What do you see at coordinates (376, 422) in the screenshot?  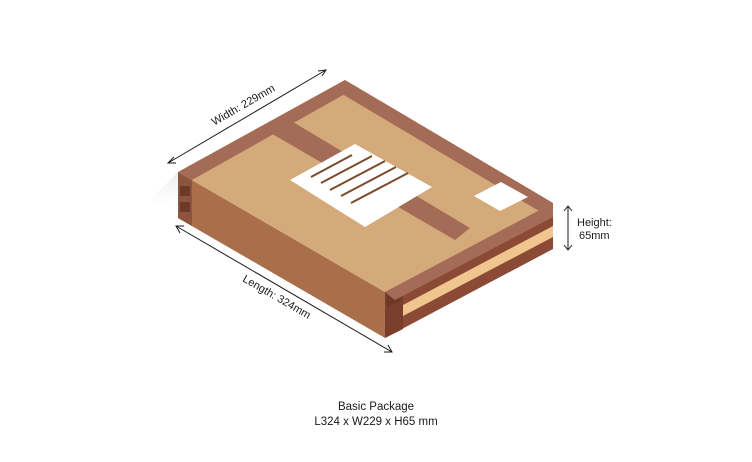 I see `caption-dimensions: L324 x W229 x H65 mm` at bounding box center [376, 422].